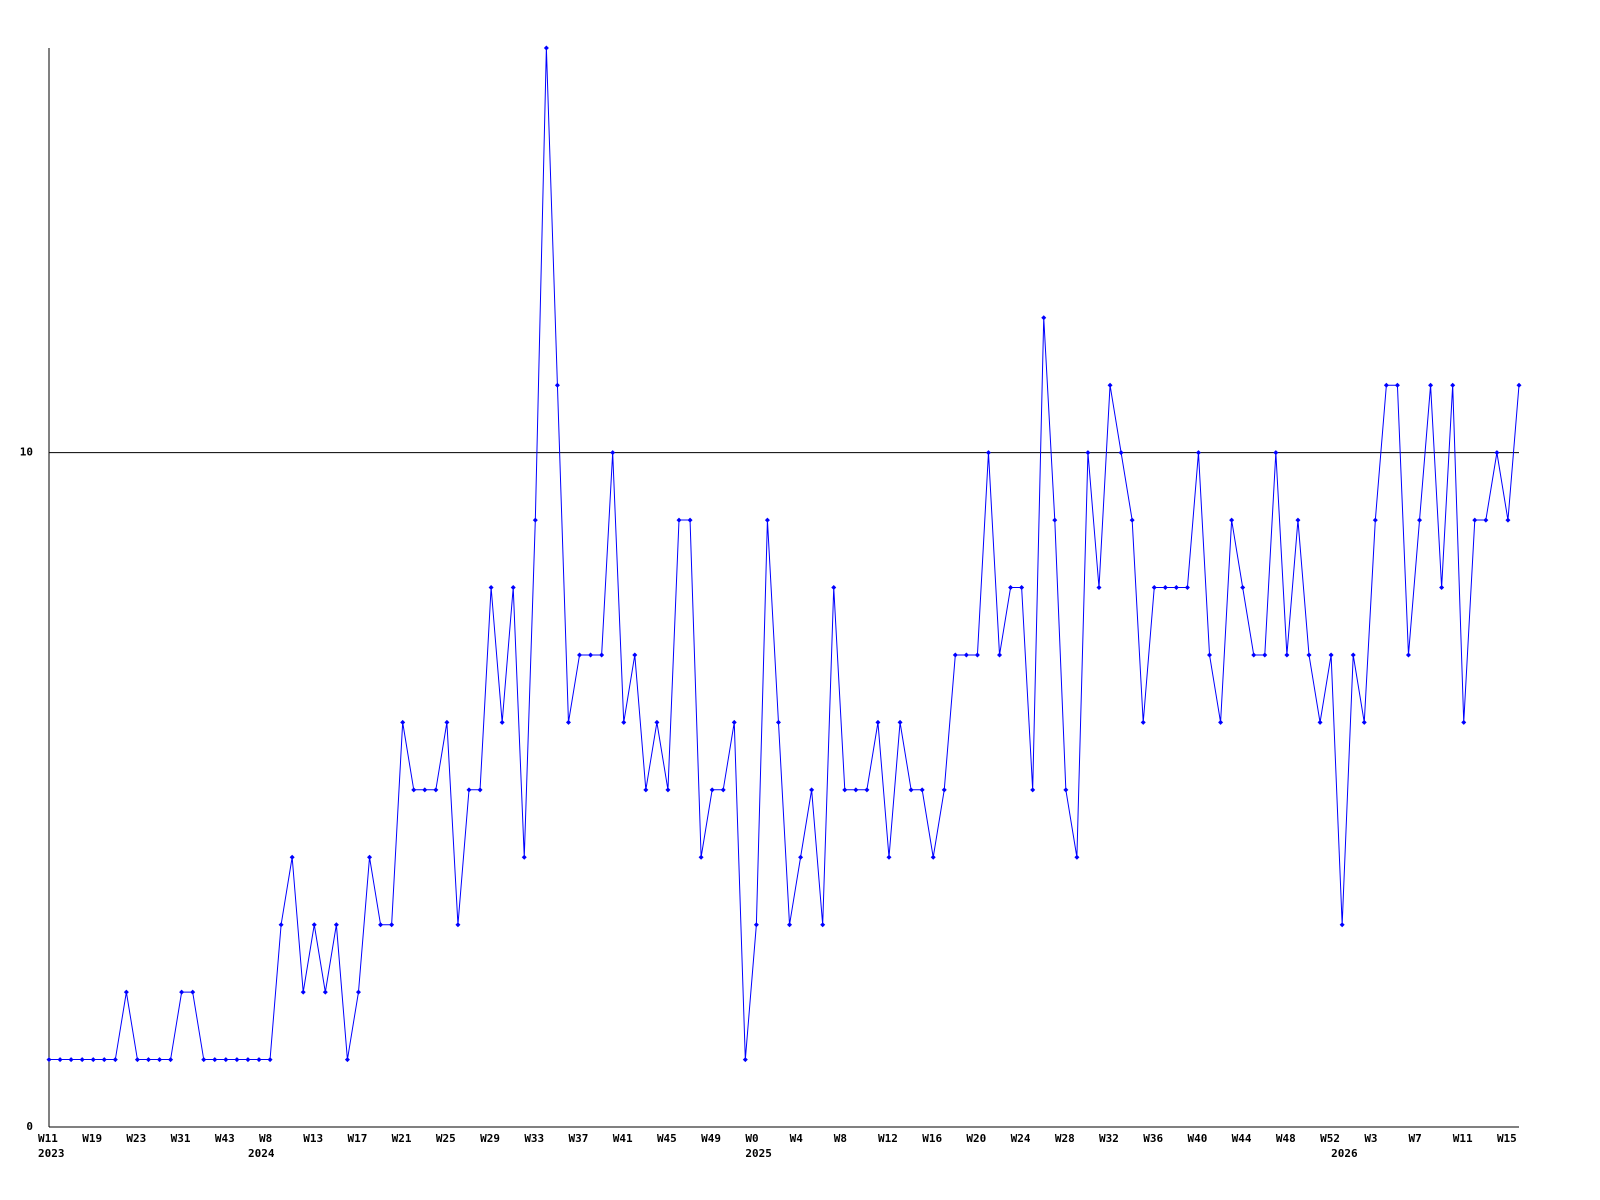 The image size is (1600, 1200). What do you see at coordinates (1507, 1138) in the screenshot?
I see `x-tick-label: W15` at bounding box center [1507, 1138].